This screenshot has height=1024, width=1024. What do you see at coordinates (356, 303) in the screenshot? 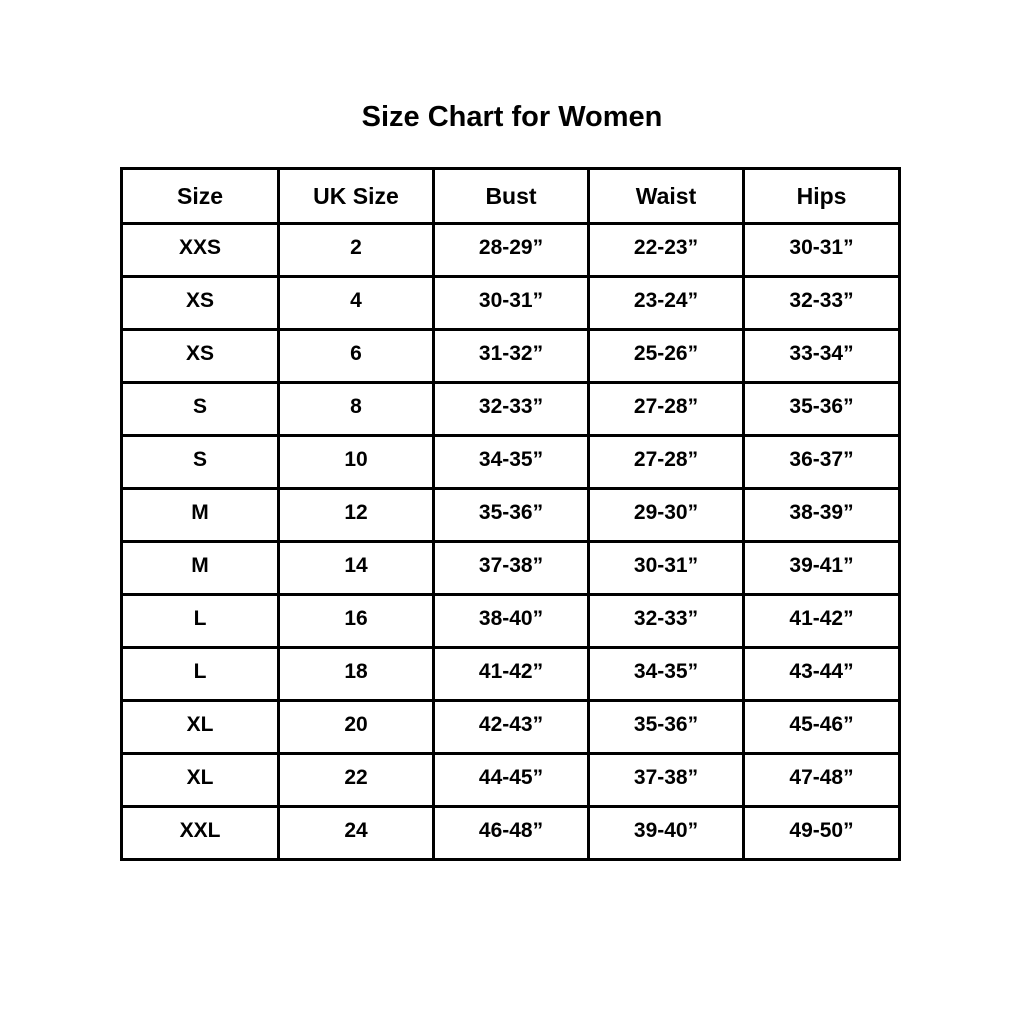
I see `table-cell: 4` at bounding box center [356, 303].